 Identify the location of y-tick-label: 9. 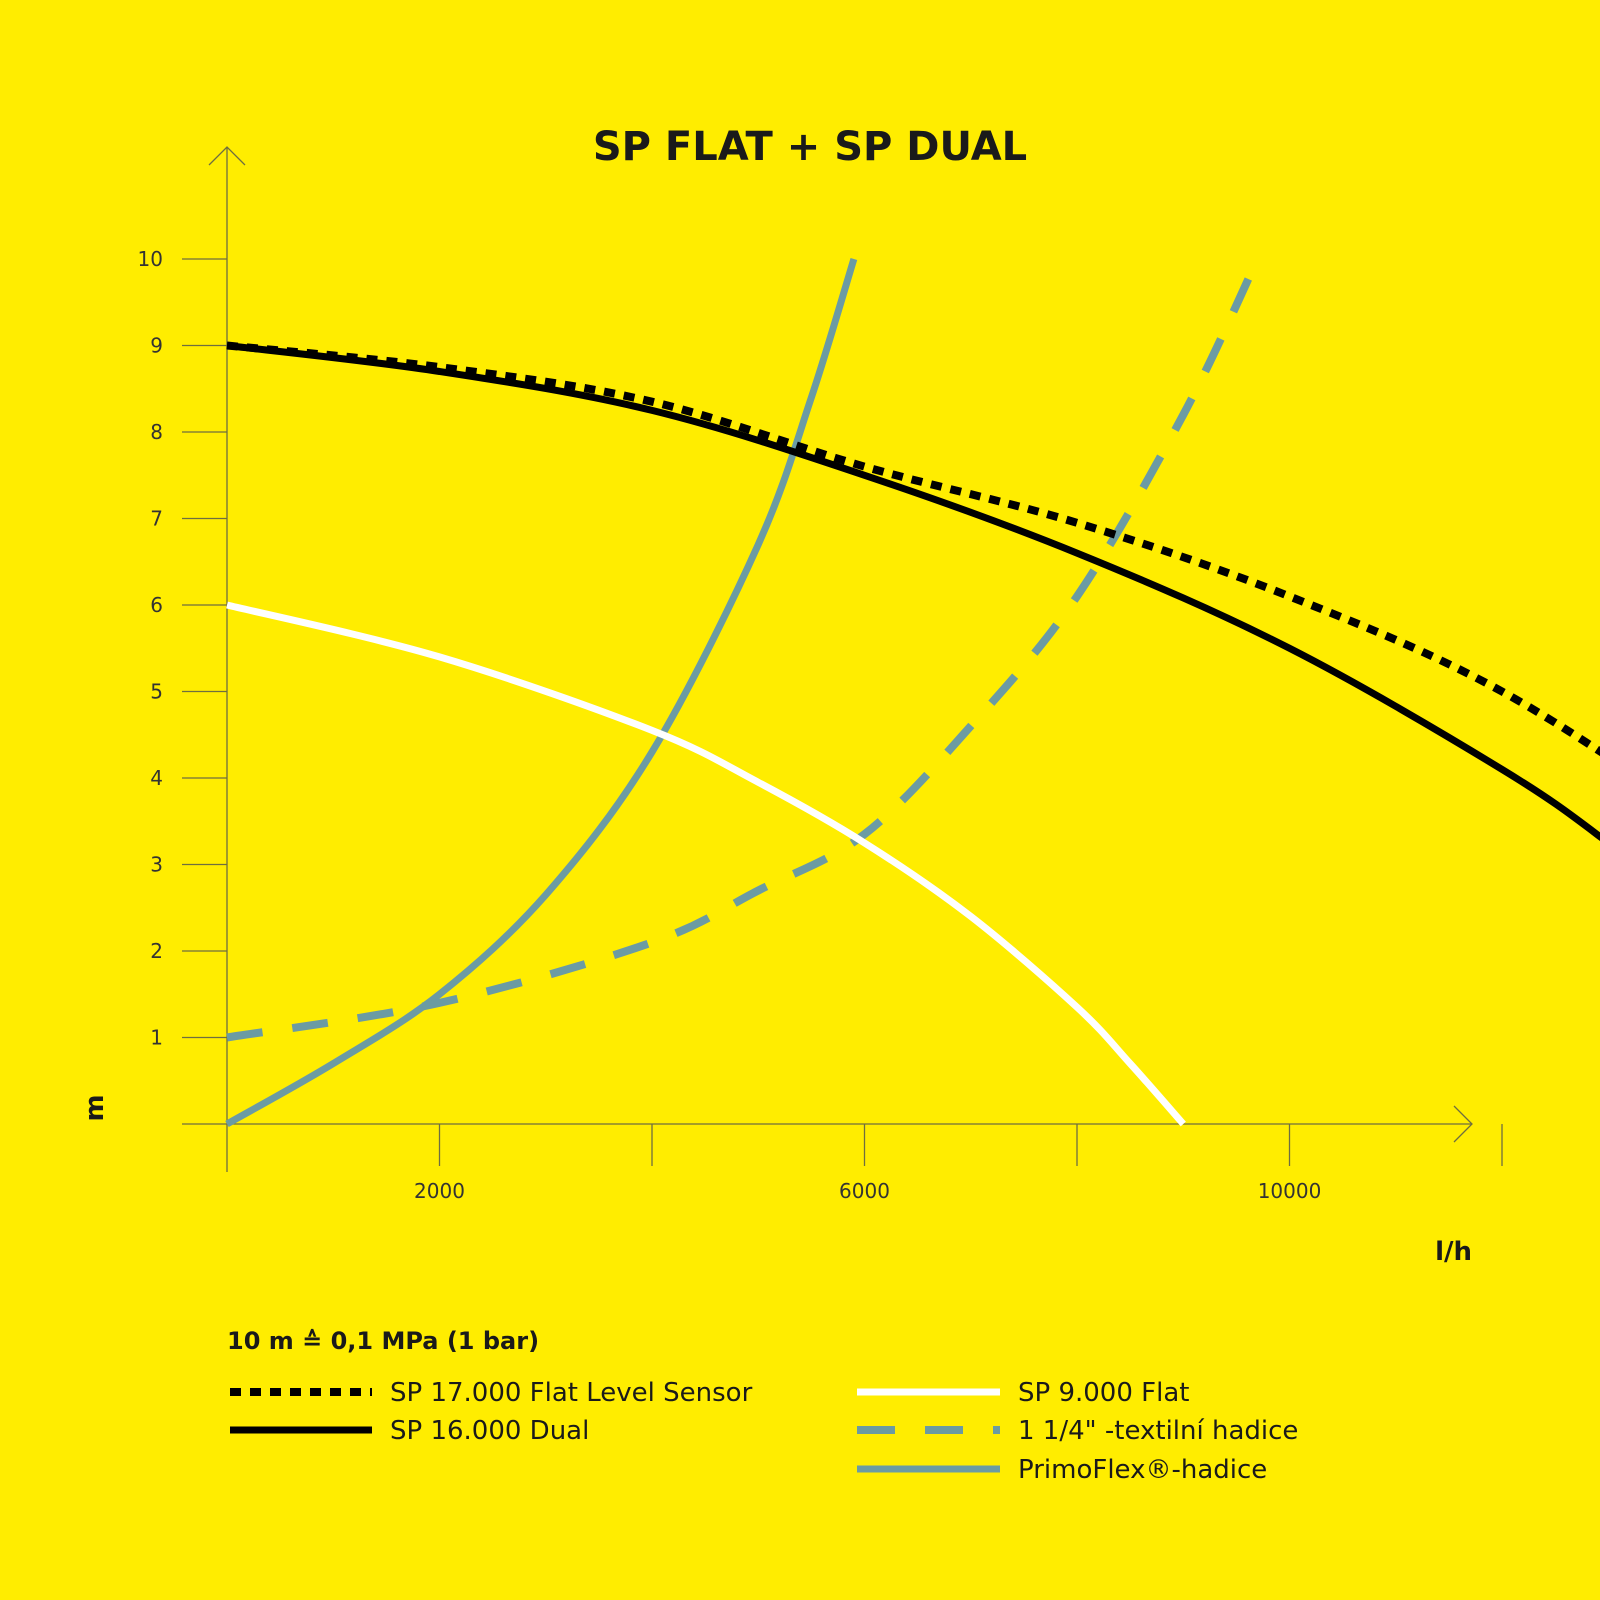
(156, 346).